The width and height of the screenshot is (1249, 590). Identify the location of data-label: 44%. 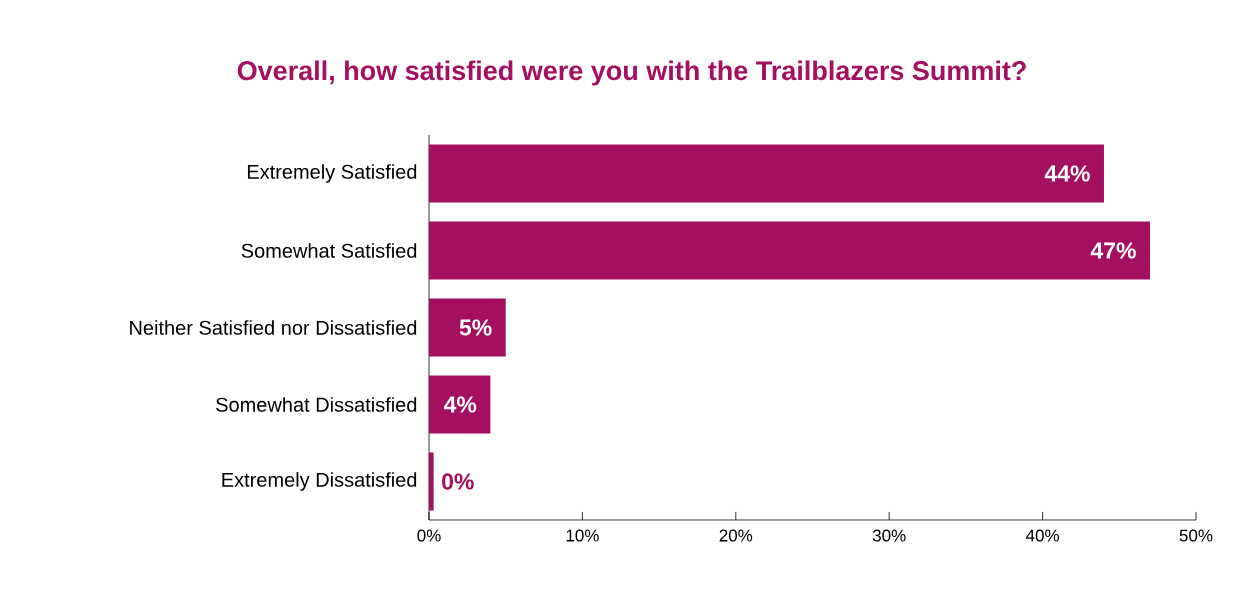
(1067, 173).